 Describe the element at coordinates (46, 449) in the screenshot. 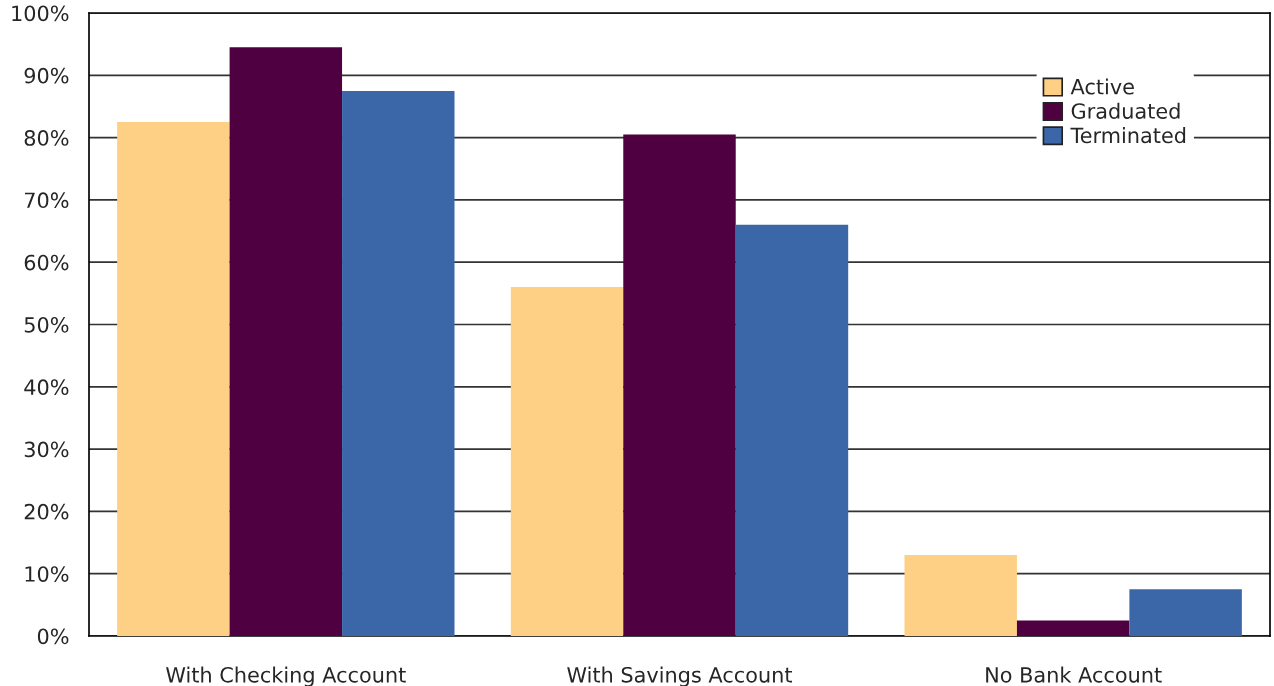

I see `y-tick-label: 30%` at that location.